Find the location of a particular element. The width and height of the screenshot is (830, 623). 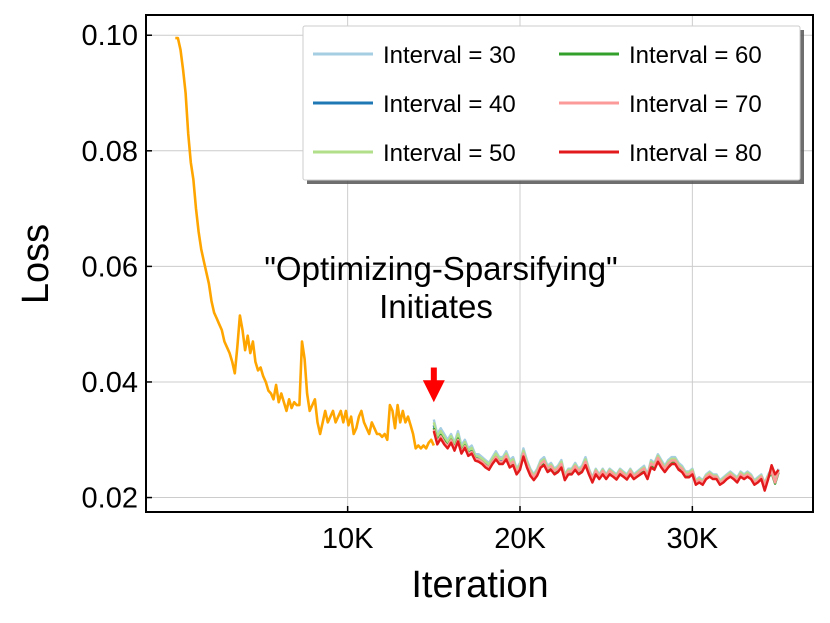

series-layer is located at coordinates (606, 455).